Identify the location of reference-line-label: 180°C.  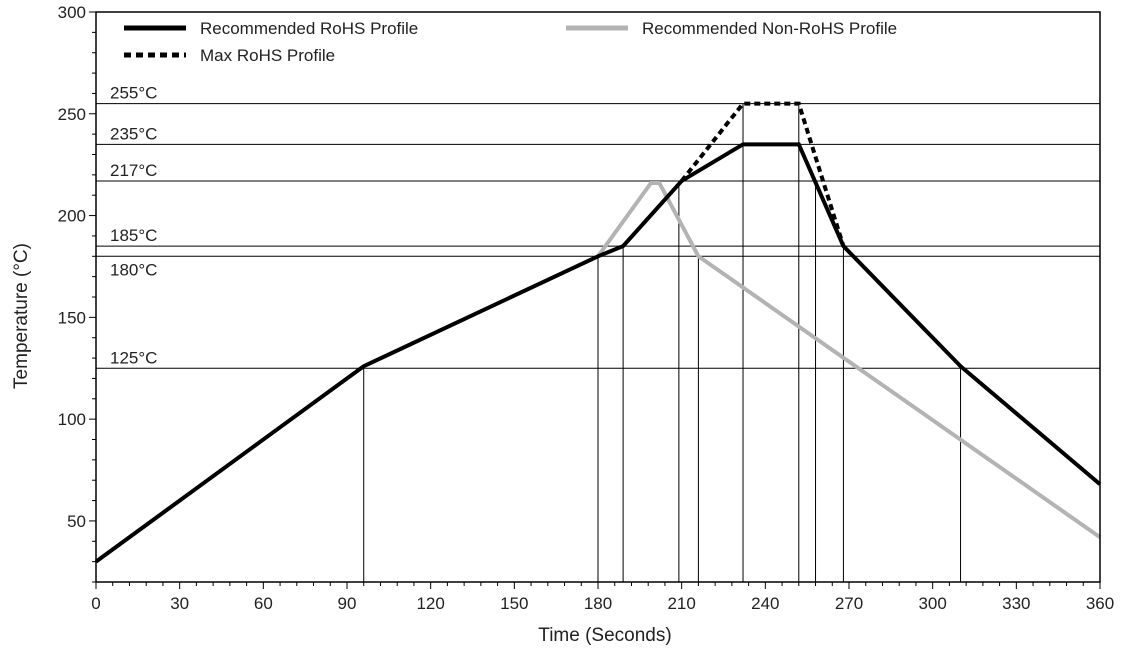
(133, 269).